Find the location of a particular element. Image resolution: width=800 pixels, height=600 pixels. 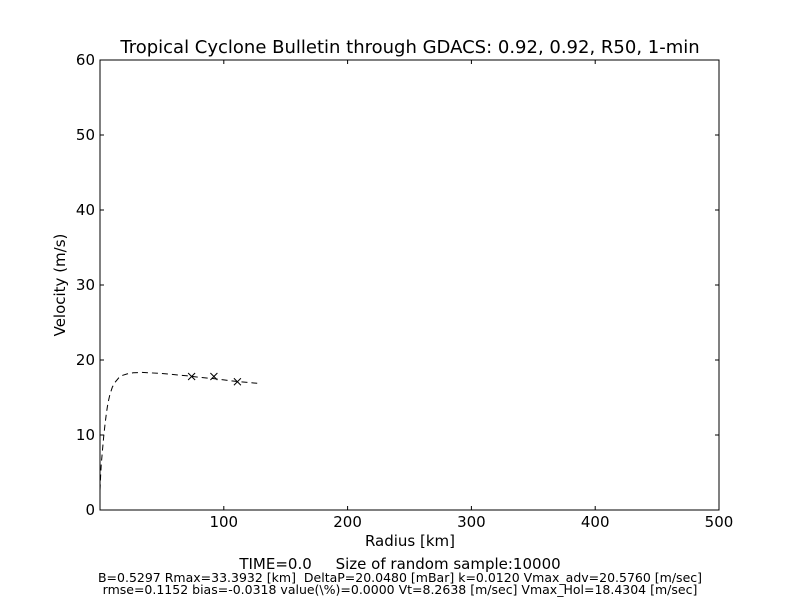

y-tick-label: 60 is located at coordinates (85, 60).